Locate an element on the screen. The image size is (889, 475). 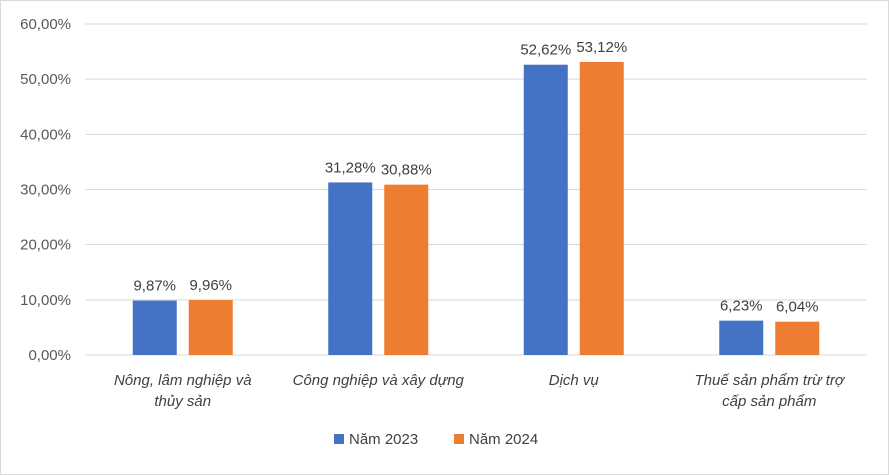
data-label: 9,96% is located at coordinates (210, 285).